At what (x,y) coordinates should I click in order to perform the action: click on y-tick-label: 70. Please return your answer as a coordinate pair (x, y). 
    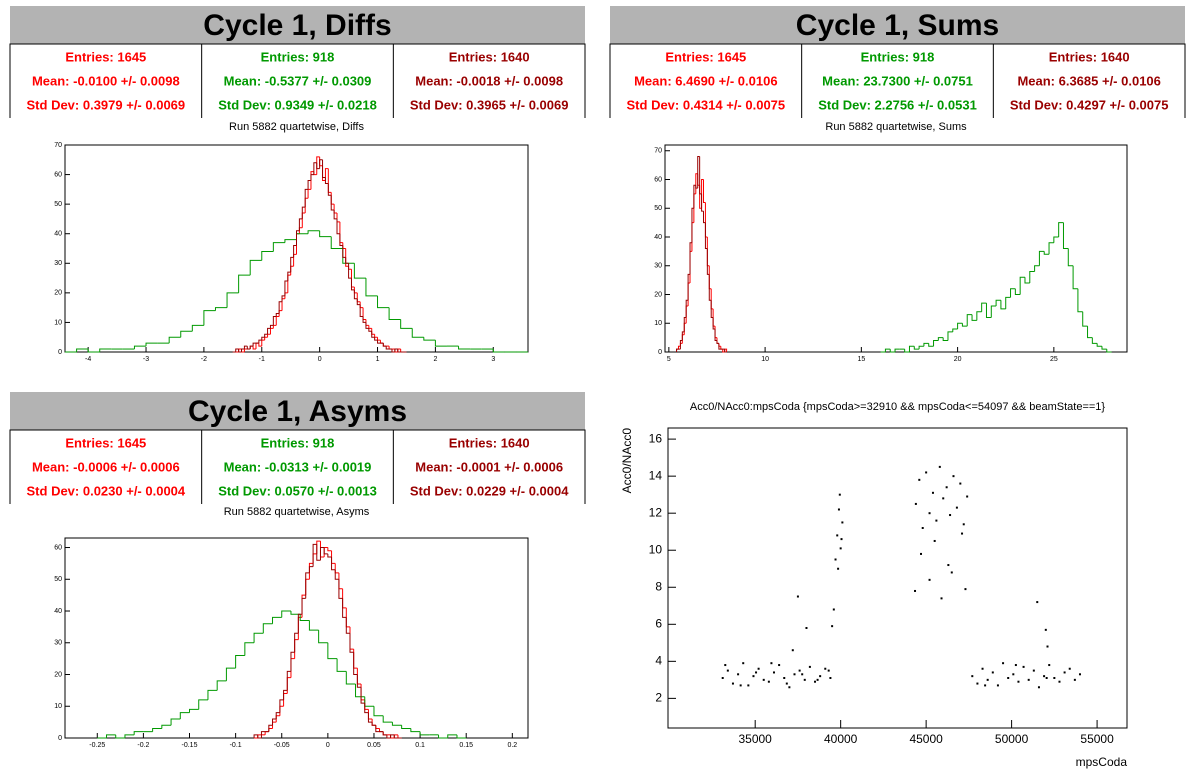
    Looking at the image, I should click on (658, 151).